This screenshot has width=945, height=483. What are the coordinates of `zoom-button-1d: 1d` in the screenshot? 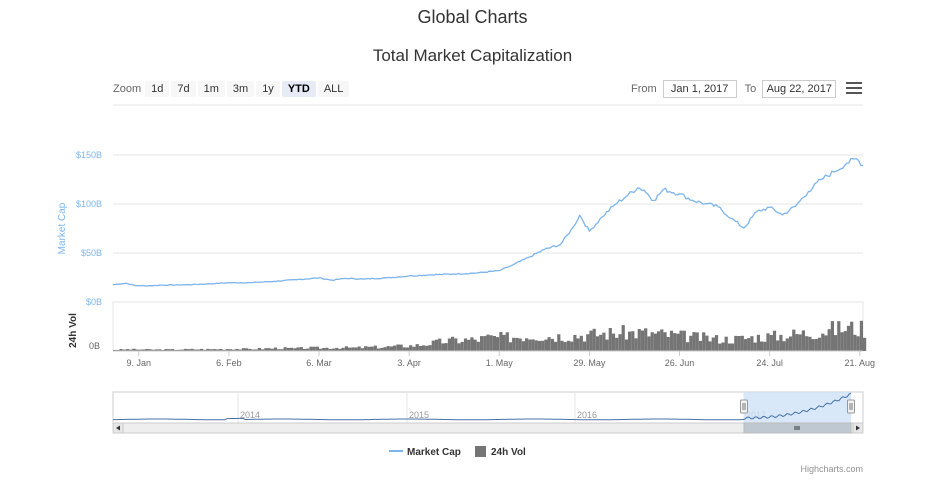 It's located at (157, 89).